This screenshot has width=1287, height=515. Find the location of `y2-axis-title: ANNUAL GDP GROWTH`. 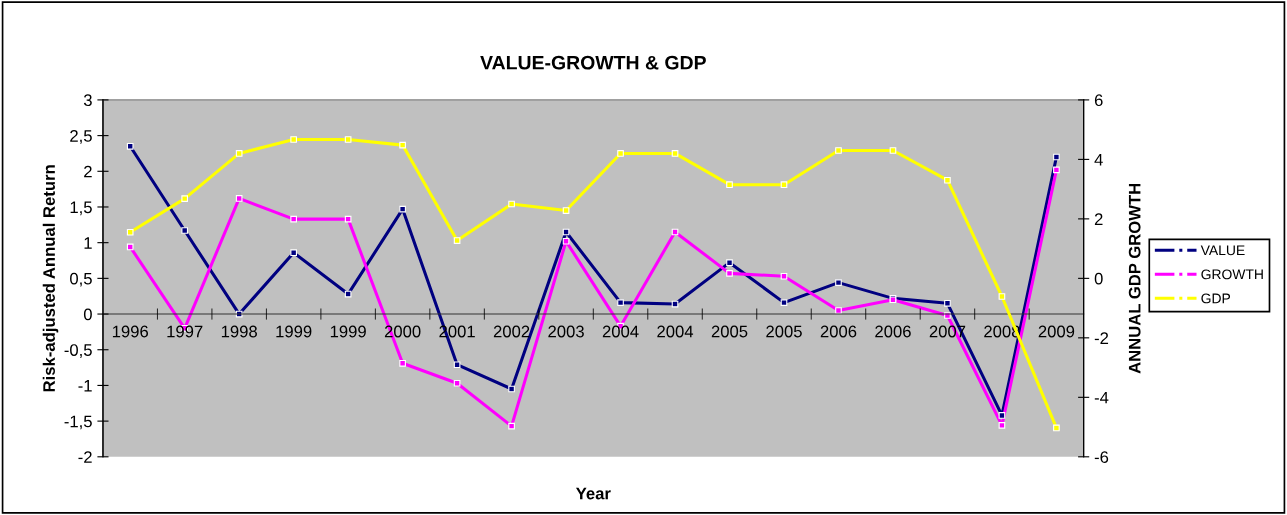

y2-axis-title: ANNUAL GDP GROWTH is located at coordinates (1134, 278).